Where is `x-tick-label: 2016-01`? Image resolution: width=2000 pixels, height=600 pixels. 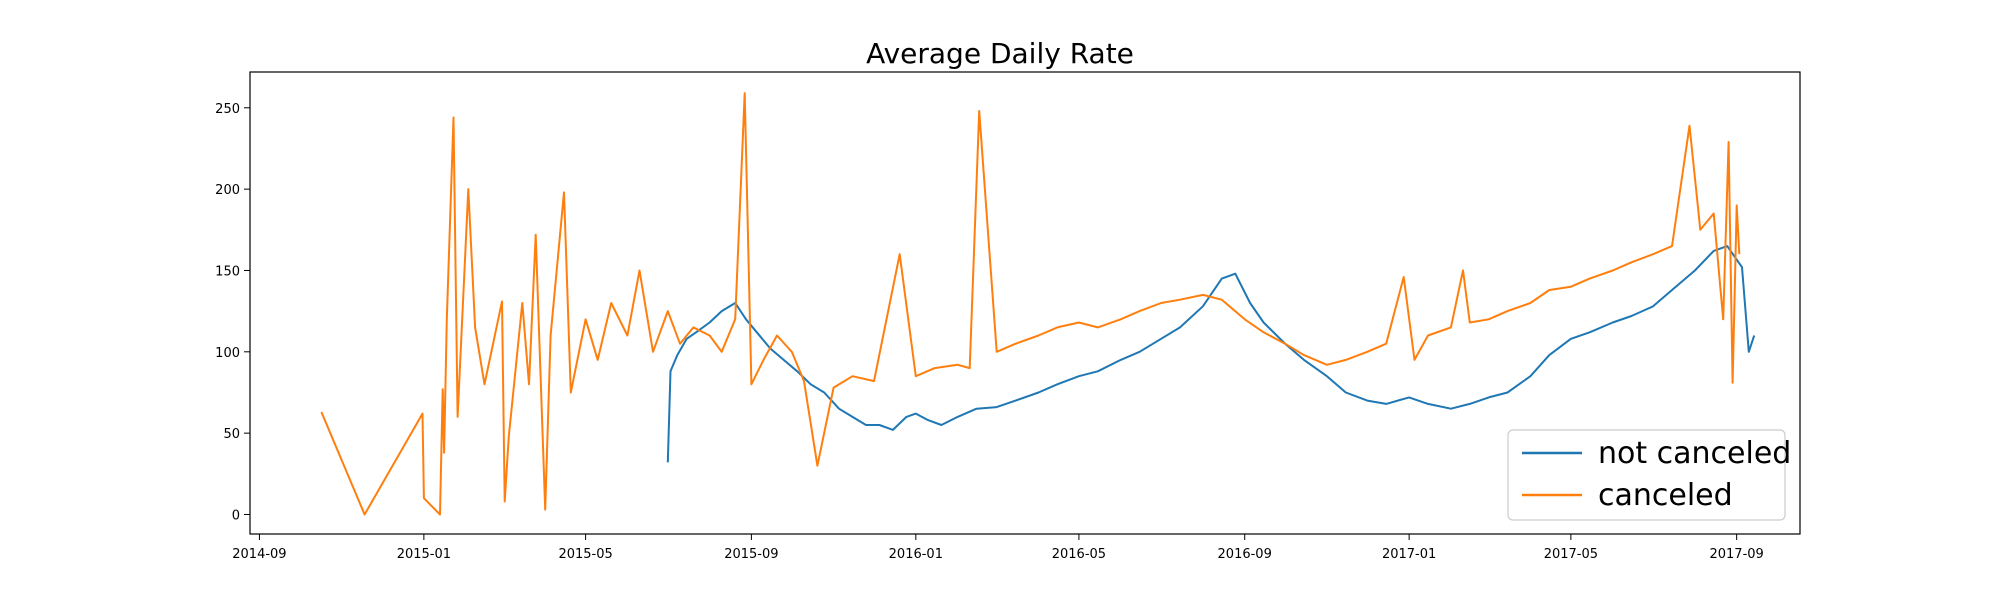 x-tick-label: 2016-01 is located at coordinates (916, 554).